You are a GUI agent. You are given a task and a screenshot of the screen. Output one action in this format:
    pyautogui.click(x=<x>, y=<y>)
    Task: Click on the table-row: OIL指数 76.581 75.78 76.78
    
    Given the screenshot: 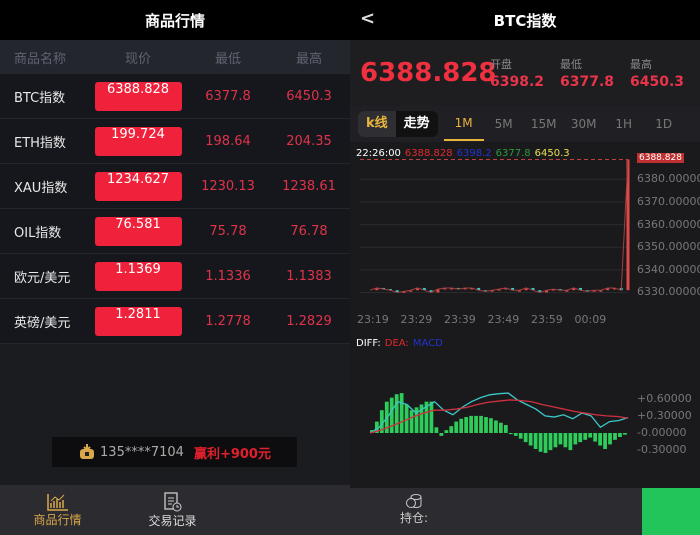 What is the action you would take?
    pyautogui.click(x=175, y=231)
    